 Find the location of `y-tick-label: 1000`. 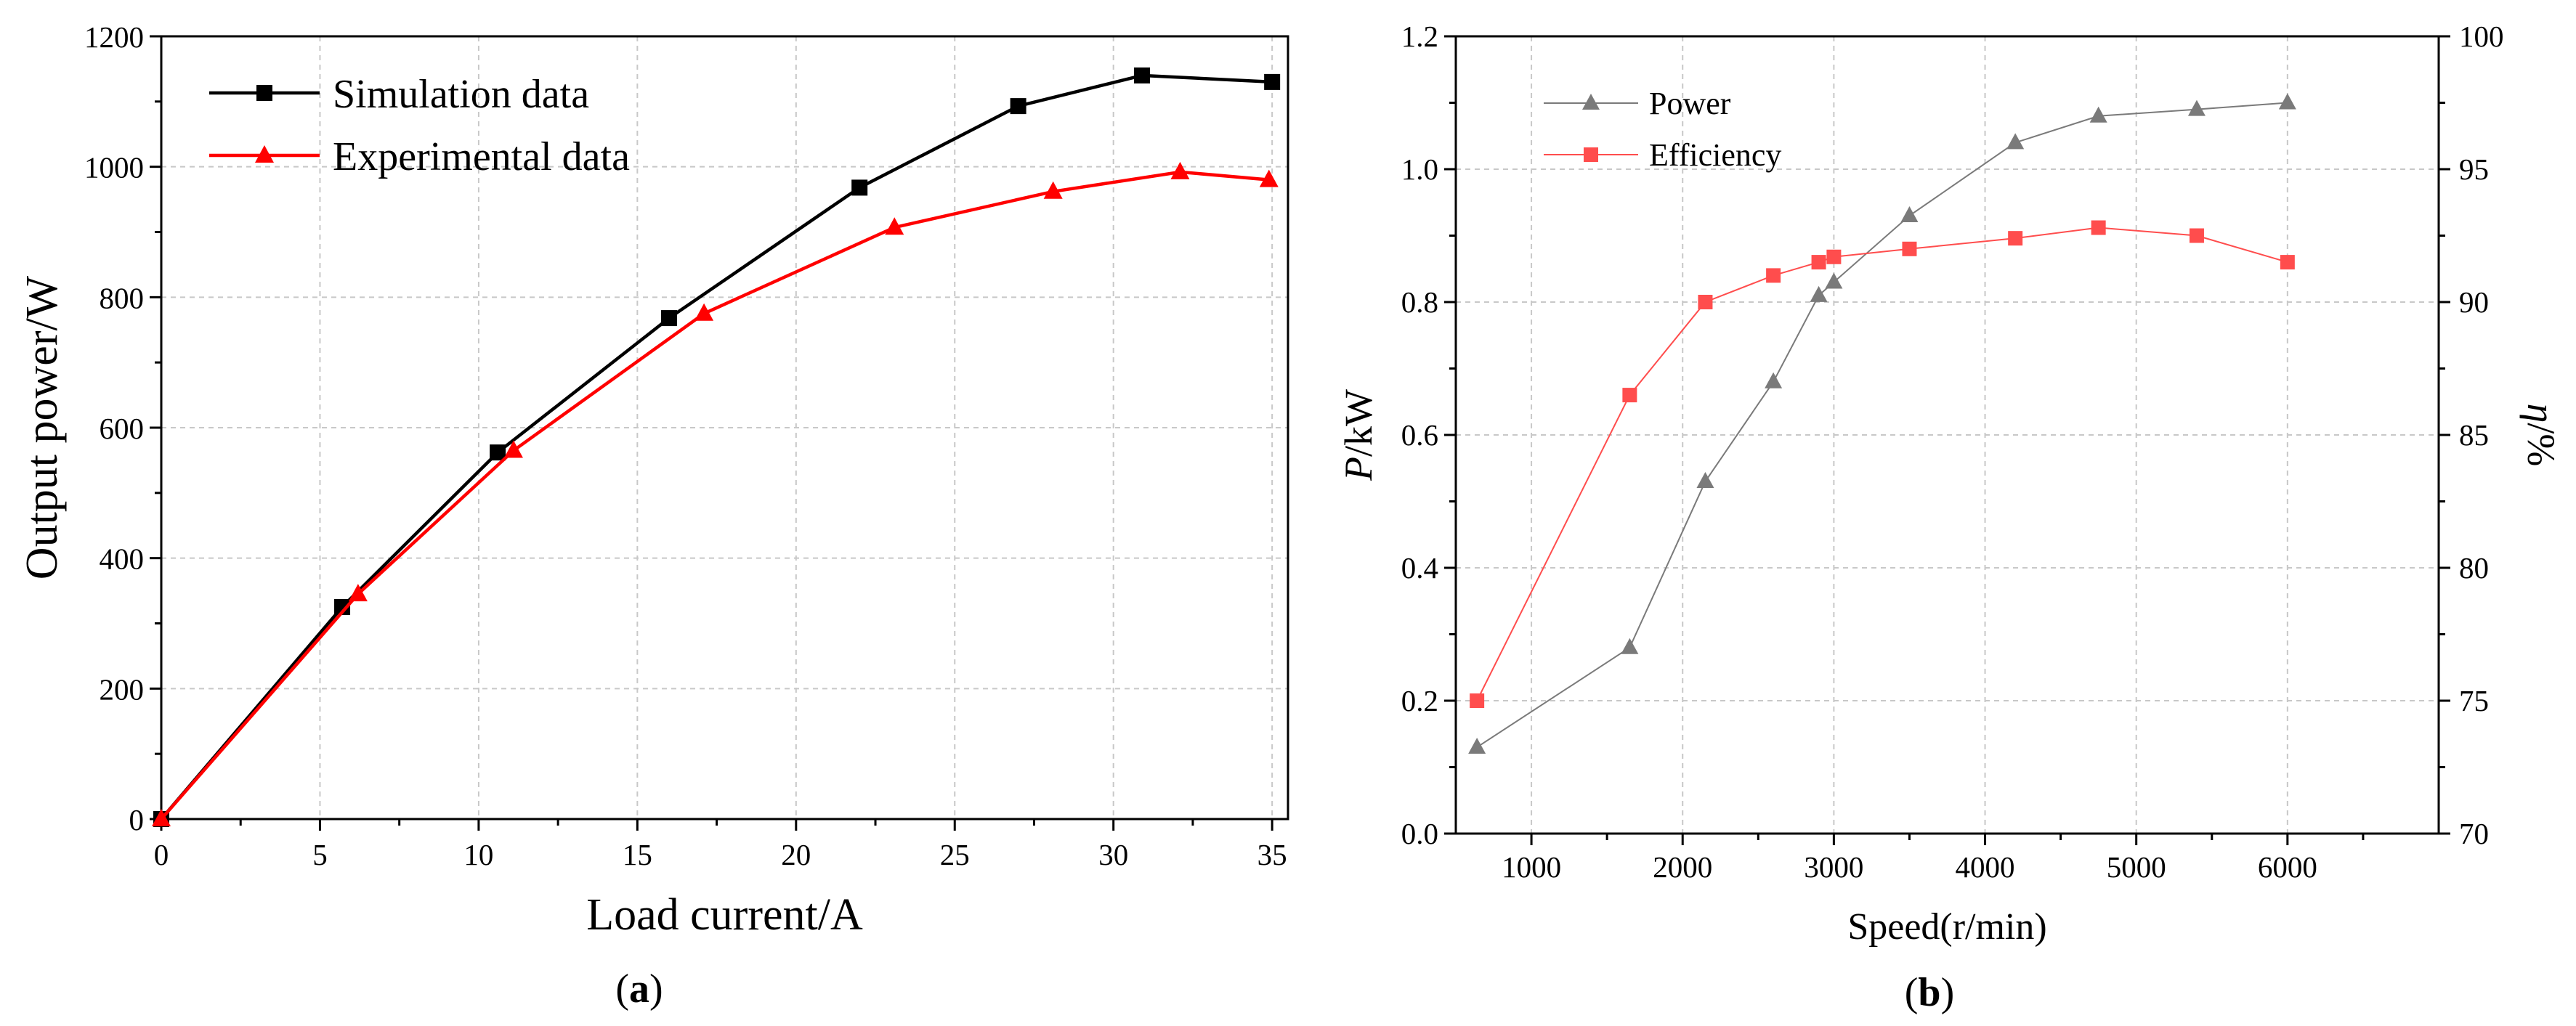

y-tick-label: 1000 is located at coordinates (114, 167).